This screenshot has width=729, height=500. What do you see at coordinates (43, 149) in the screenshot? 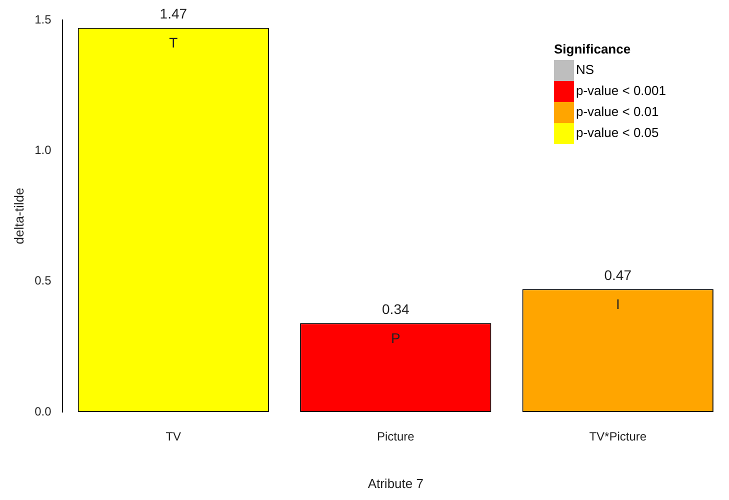
I see `y-tick-label: 1.0` at bounding box center [43, 149].